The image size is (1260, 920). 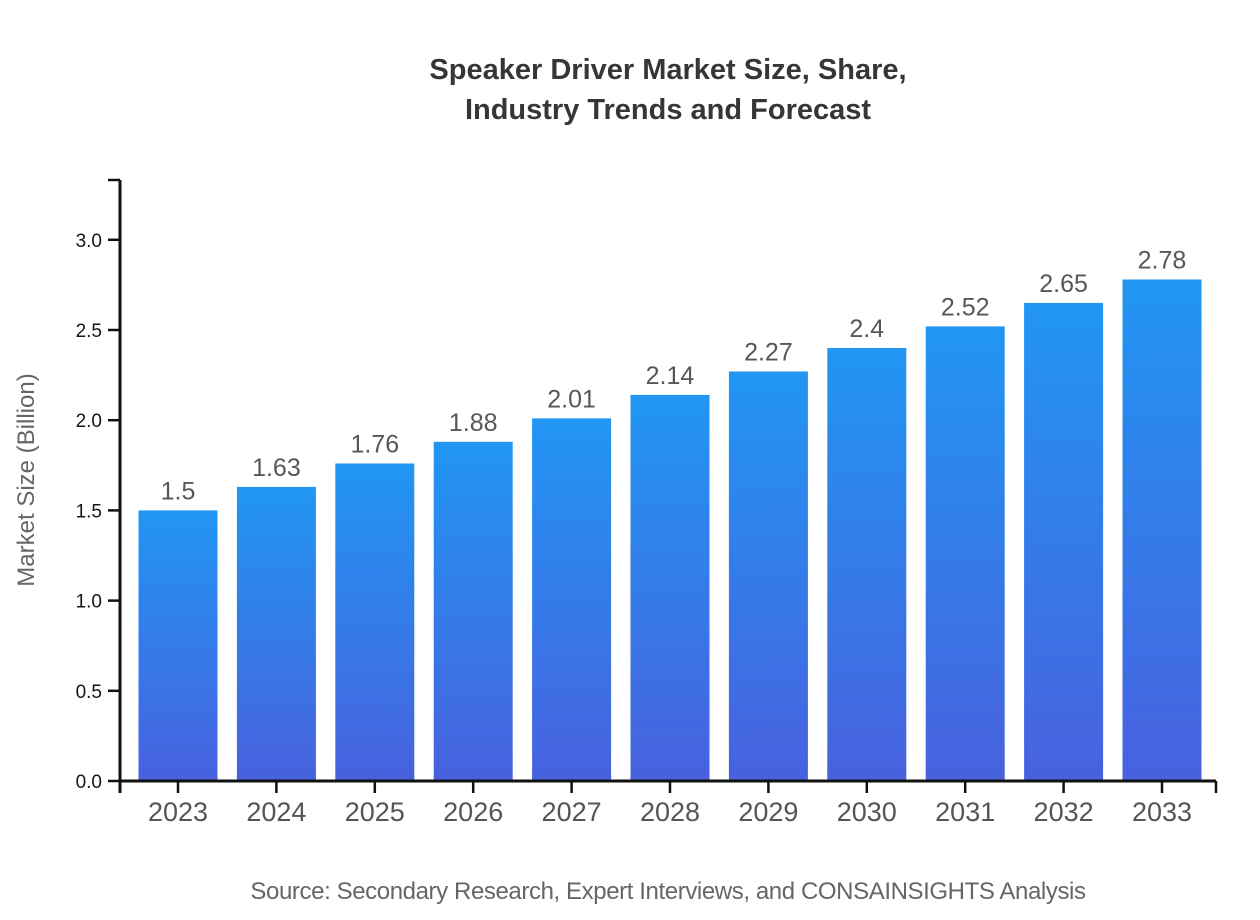 I want to click on y-tick-label: 0.0, so click(x=89, y=782).